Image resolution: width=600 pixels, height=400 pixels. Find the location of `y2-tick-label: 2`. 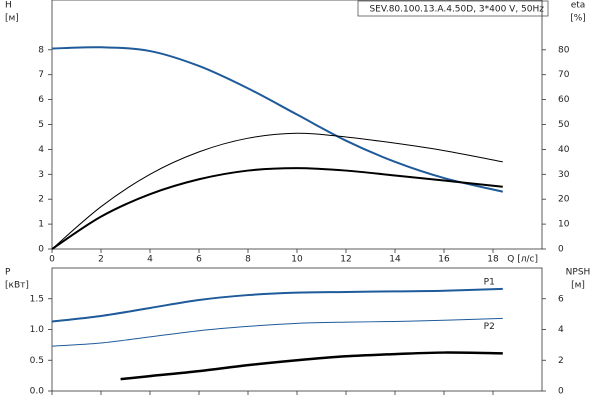

y2-tick-label: 2 is located at coordinates (561, 361).